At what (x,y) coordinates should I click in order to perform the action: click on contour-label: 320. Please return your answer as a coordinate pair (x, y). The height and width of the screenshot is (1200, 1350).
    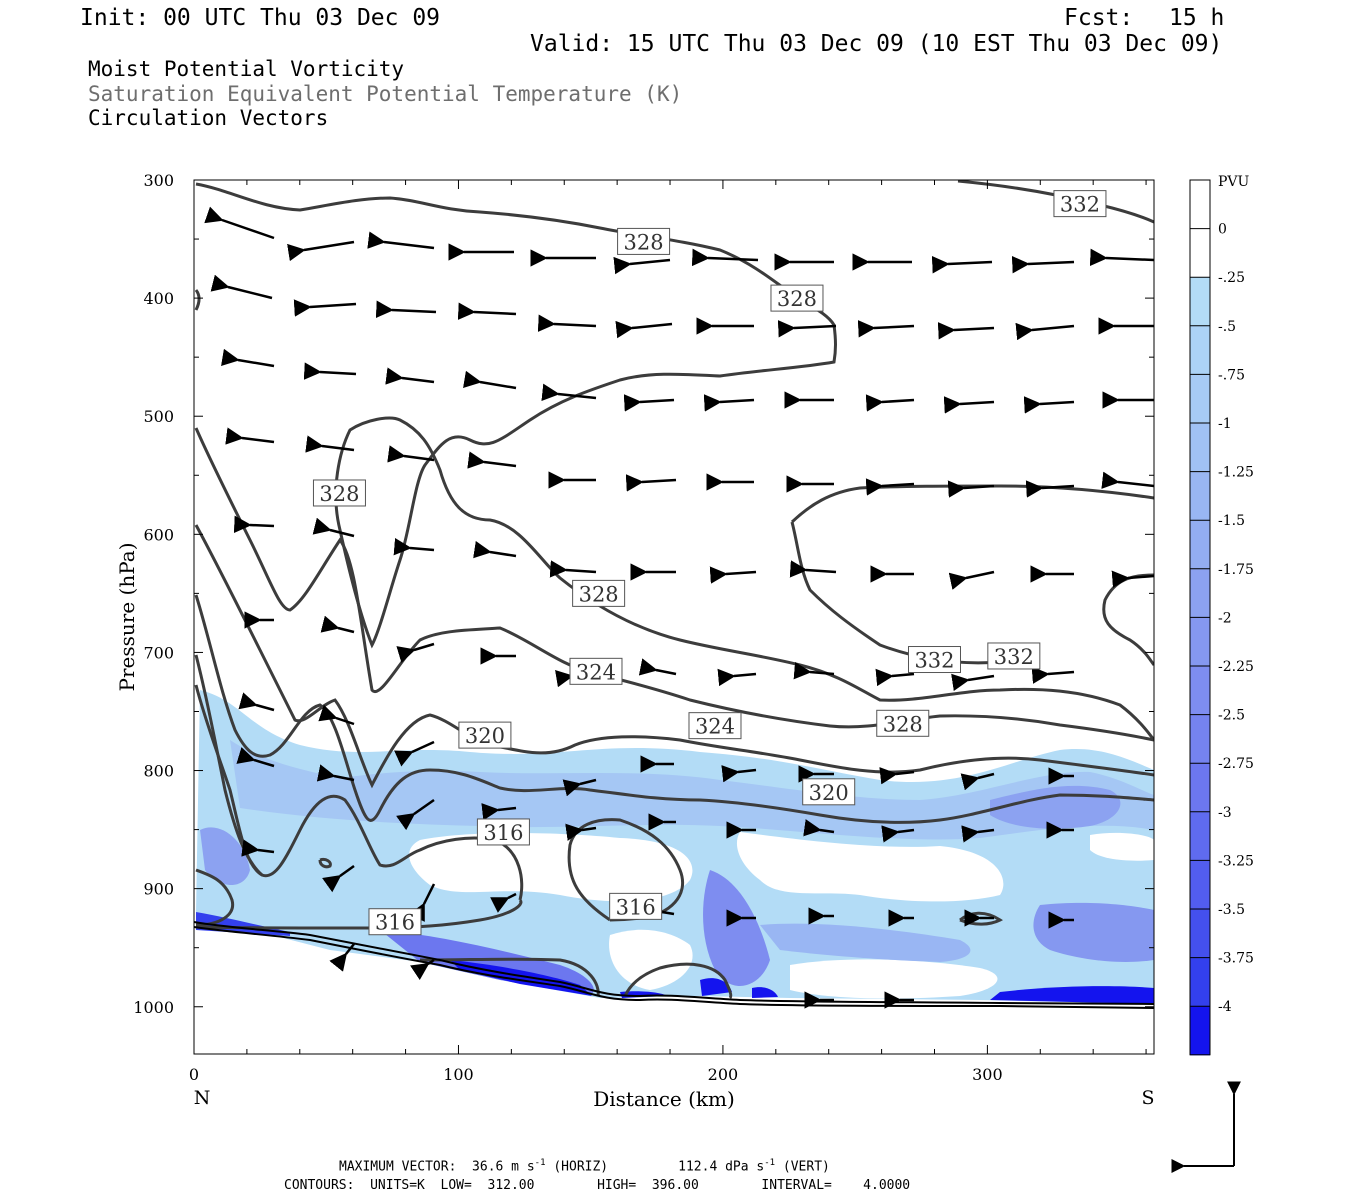
    Looking at the image, I should click on (829, 792).